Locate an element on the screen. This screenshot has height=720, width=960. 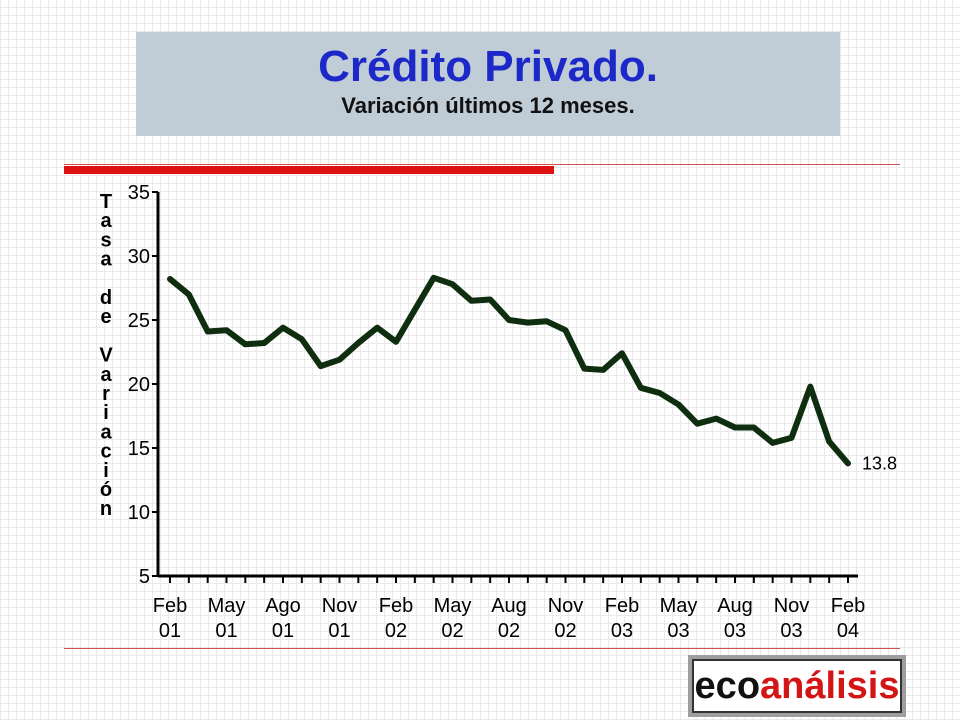
y-axis-label-char: e is located at coordinates (105, 317).